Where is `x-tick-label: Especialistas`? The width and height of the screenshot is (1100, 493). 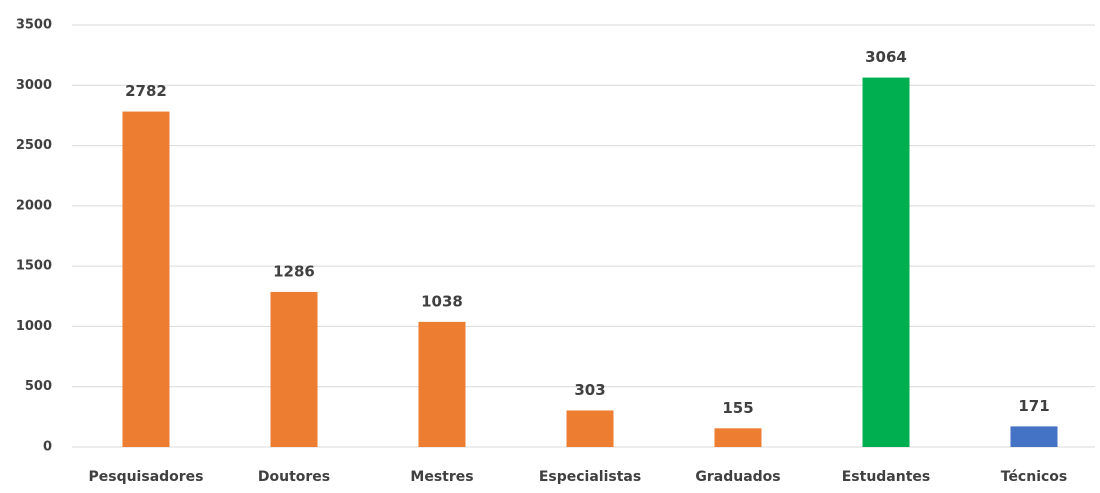 x-tick-label: Especialistas is located at coordinates (590, 477).